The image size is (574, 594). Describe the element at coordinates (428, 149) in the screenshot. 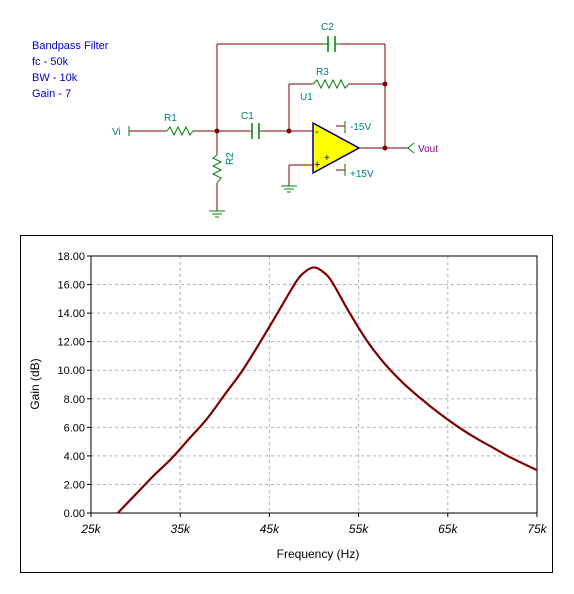

I see `label-output-vout: Vout` at that location.